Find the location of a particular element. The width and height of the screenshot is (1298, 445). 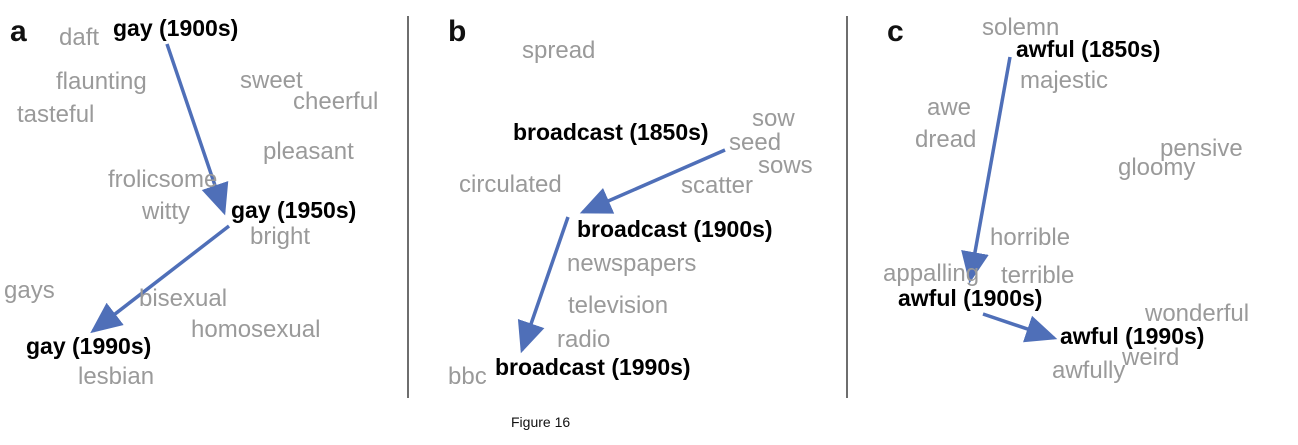

context-word: gays is located at coordinates (29, 290).